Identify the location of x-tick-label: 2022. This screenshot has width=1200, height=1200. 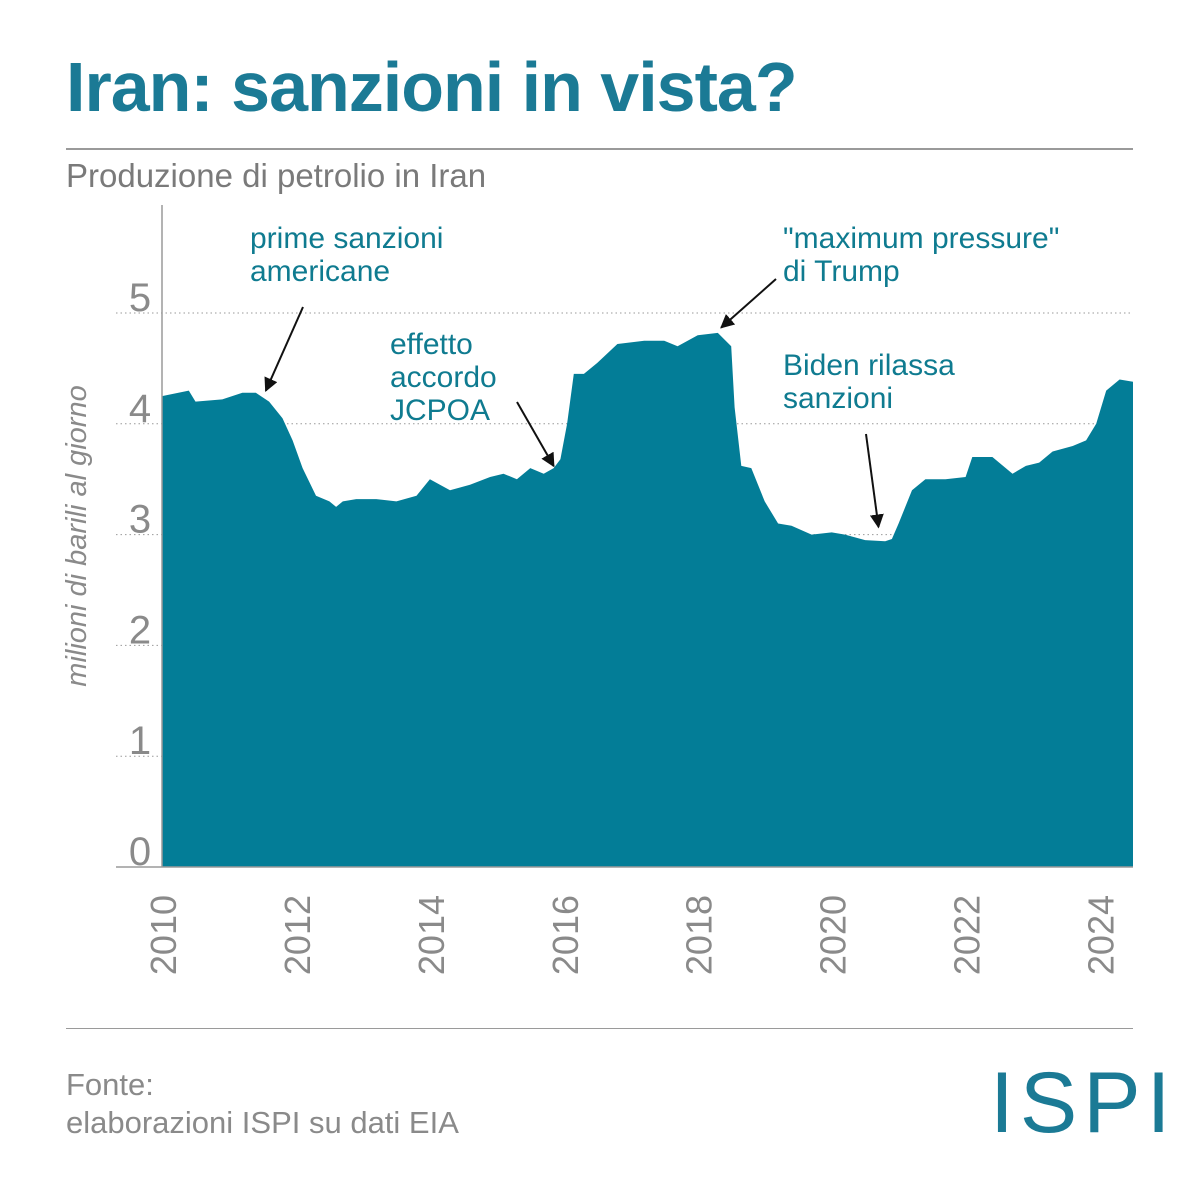
(967, 935).